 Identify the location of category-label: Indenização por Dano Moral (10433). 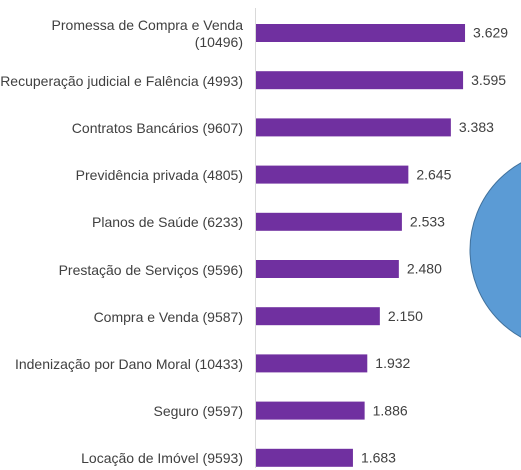
(128, 363).